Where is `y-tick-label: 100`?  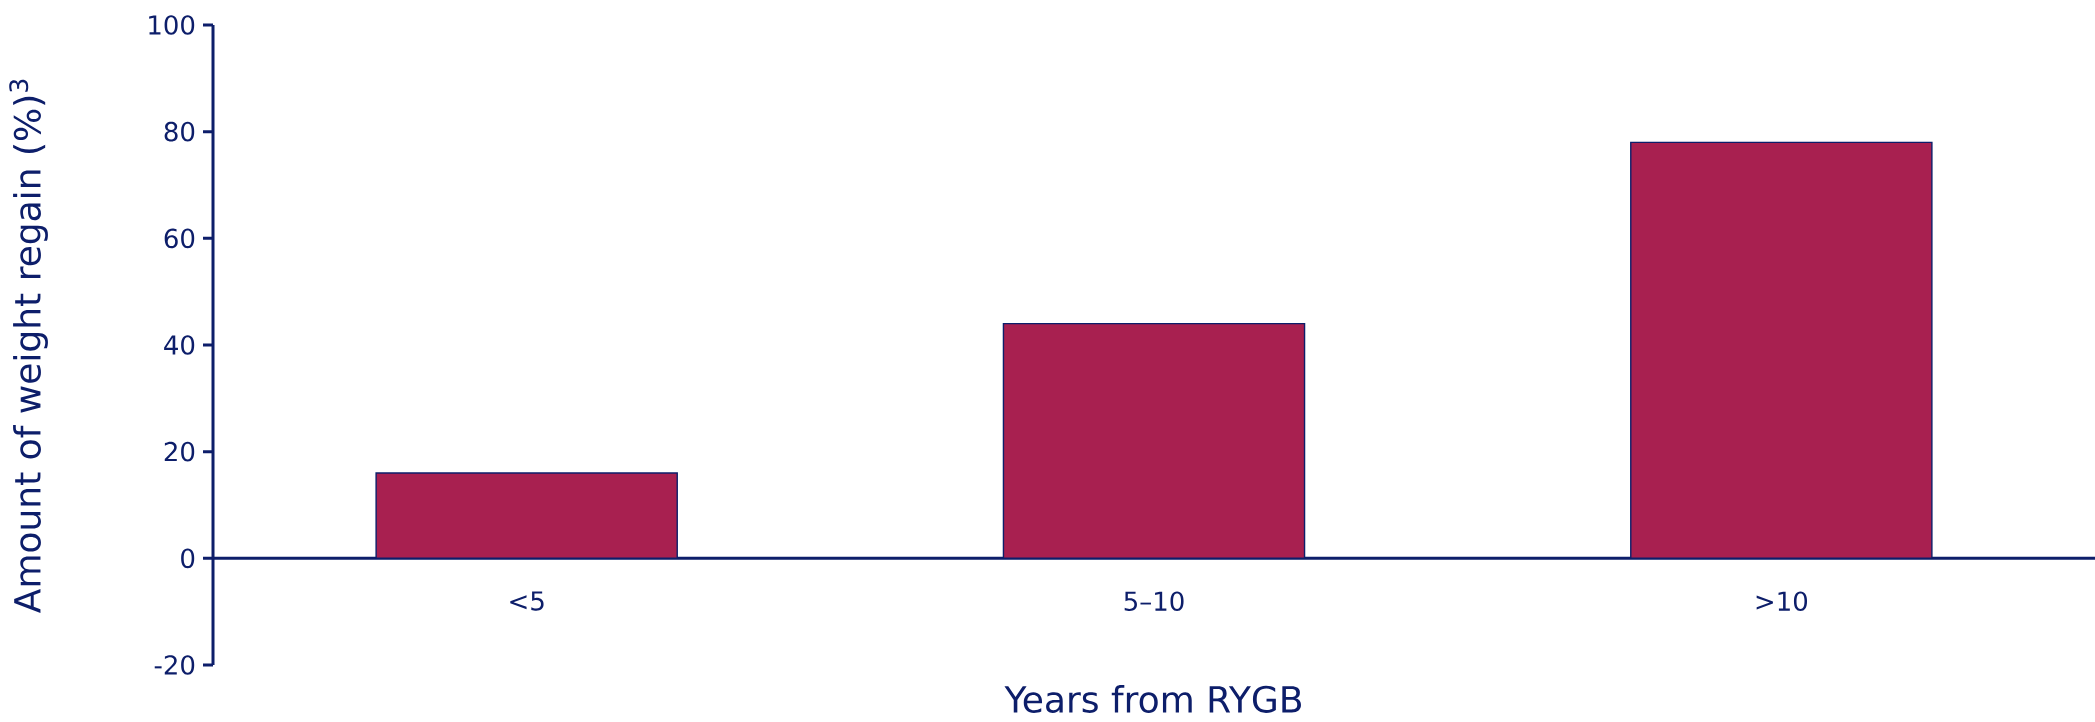 y-tick-label: 100 is located at coordinates (172, 25).